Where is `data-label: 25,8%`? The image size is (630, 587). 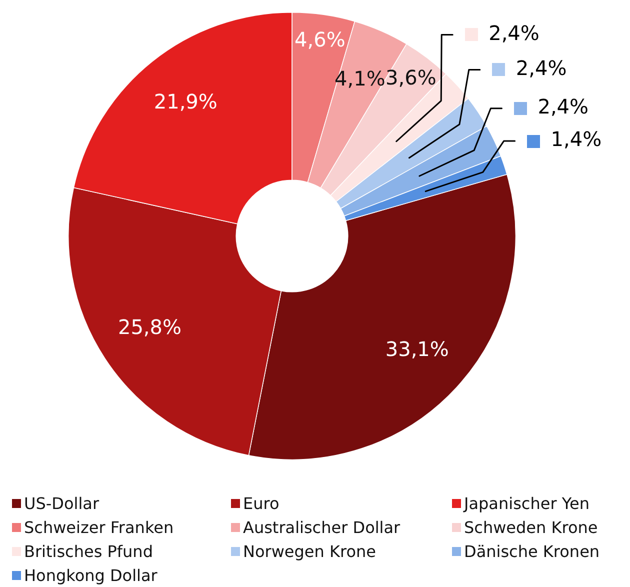
data-label: 25,8% is located at coordinates (150, 327).